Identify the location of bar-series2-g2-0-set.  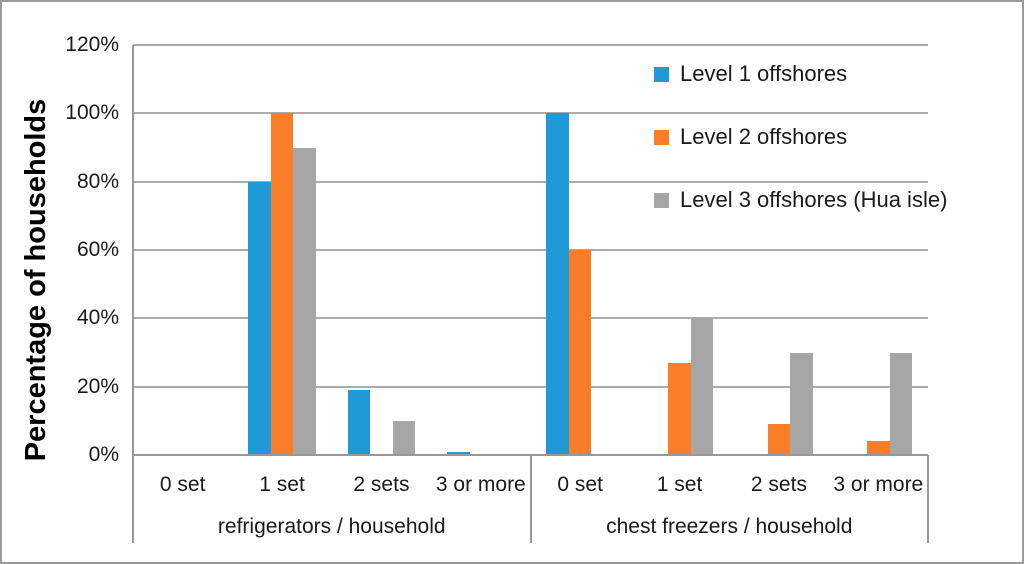
(580, 352).